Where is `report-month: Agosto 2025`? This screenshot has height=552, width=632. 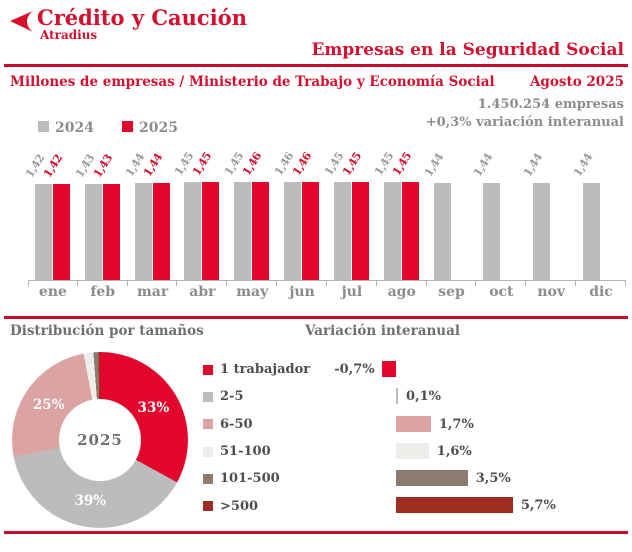
report-month: Agosto 2025 is located at coordinates (576, 82).